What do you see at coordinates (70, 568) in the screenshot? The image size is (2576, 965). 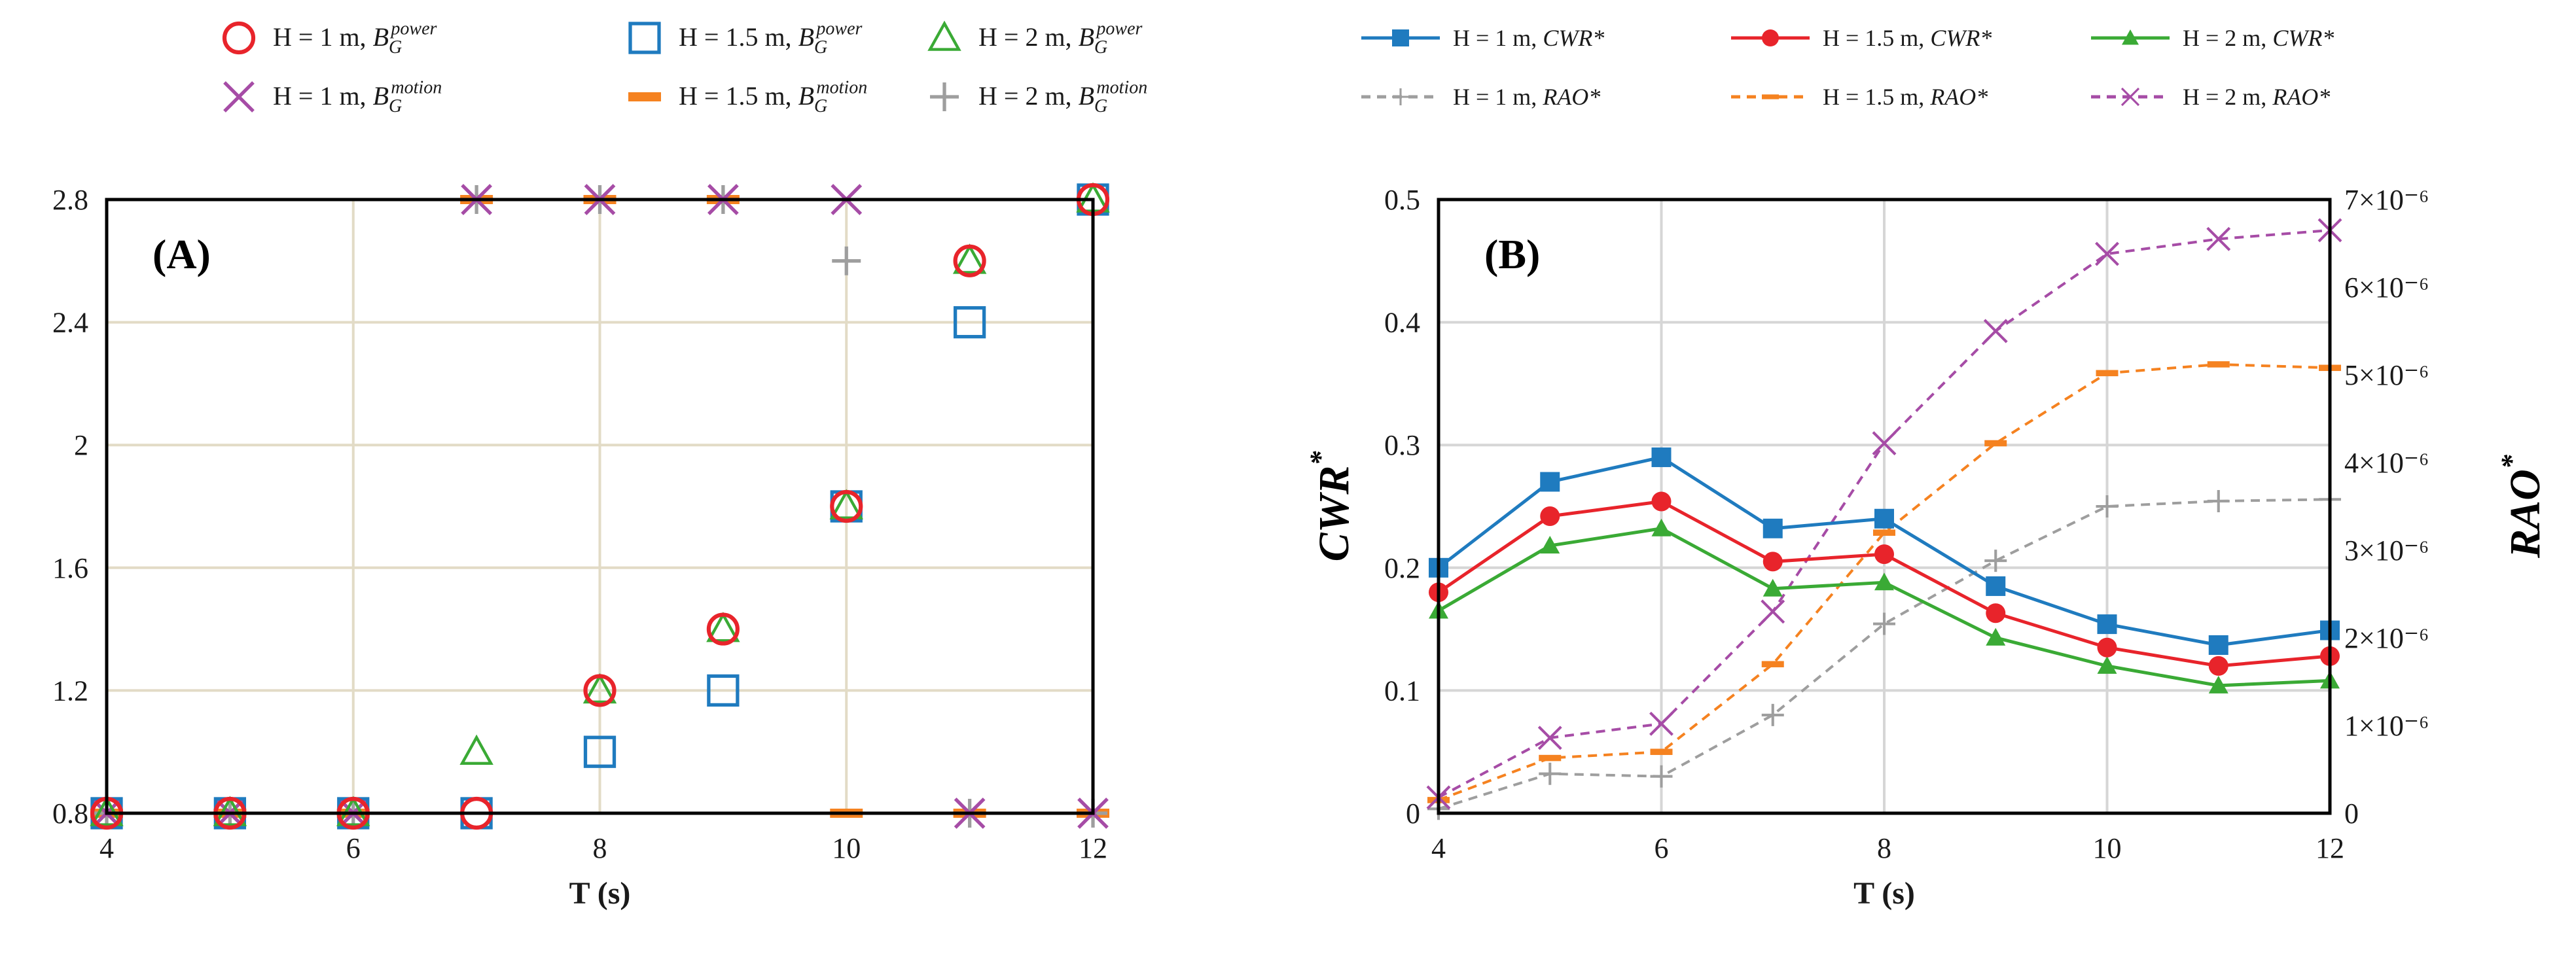 I see `y-tick-label: 1.6` at bounding box center [70, 568].